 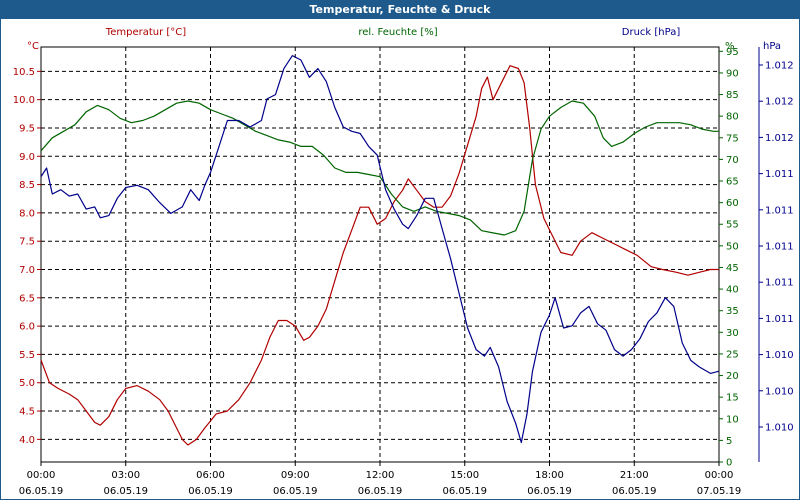 I want to click on temperature-tick-label: 6.5, so click(x=27, y=298).